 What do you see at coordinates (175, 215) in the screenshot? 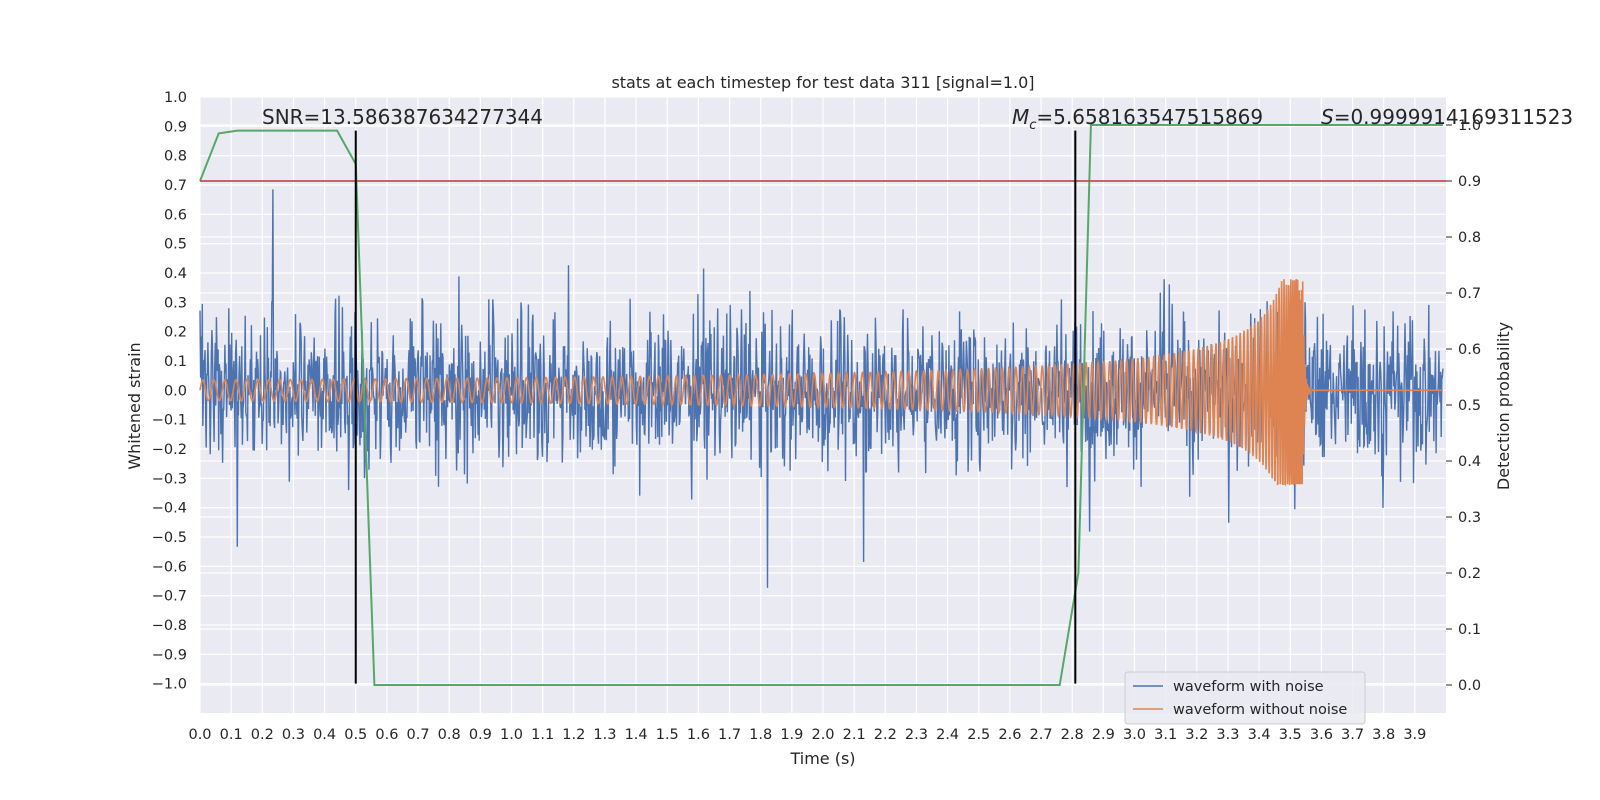
I see `y-tick-label: 0.6` at bounding box center [175, 215].